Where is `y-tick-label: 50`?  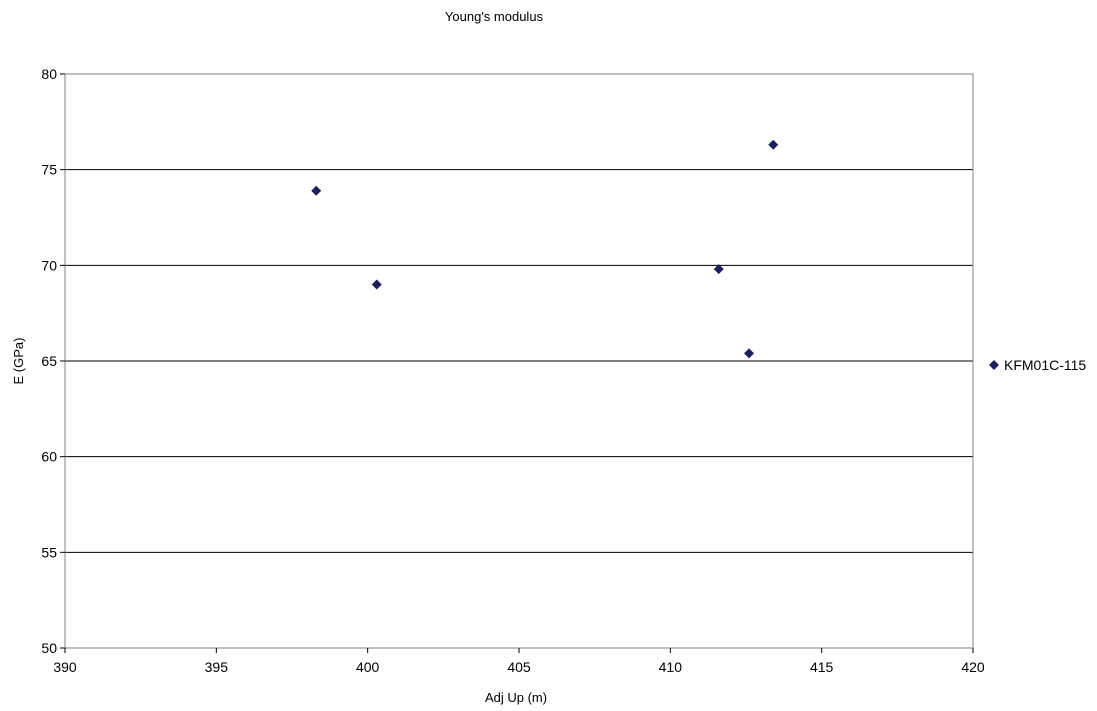 y-tick-label: 50 is located at coordinates (49, 648).